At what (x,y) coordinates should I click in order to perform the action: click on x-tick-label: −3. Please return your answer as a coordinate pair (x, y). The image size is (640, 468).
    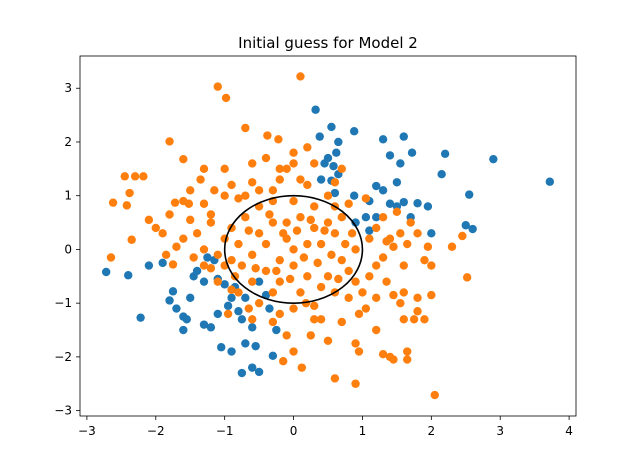
    Looking at the image, I should click on (87, 431).